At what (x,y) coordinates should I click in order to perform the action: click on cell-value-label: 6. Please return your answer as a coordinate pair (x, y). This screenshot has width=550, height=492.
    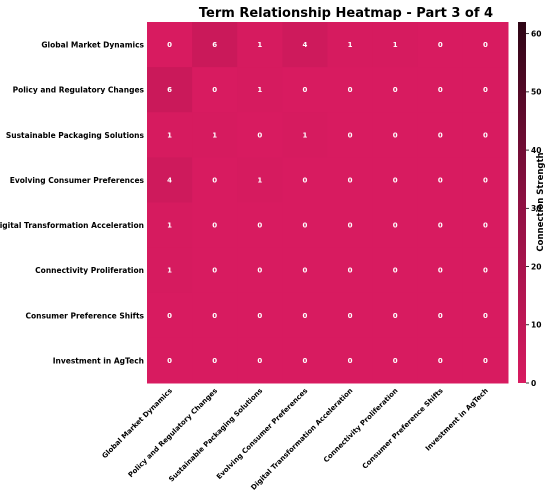
    Looking at the image, I should click on (169, 90).